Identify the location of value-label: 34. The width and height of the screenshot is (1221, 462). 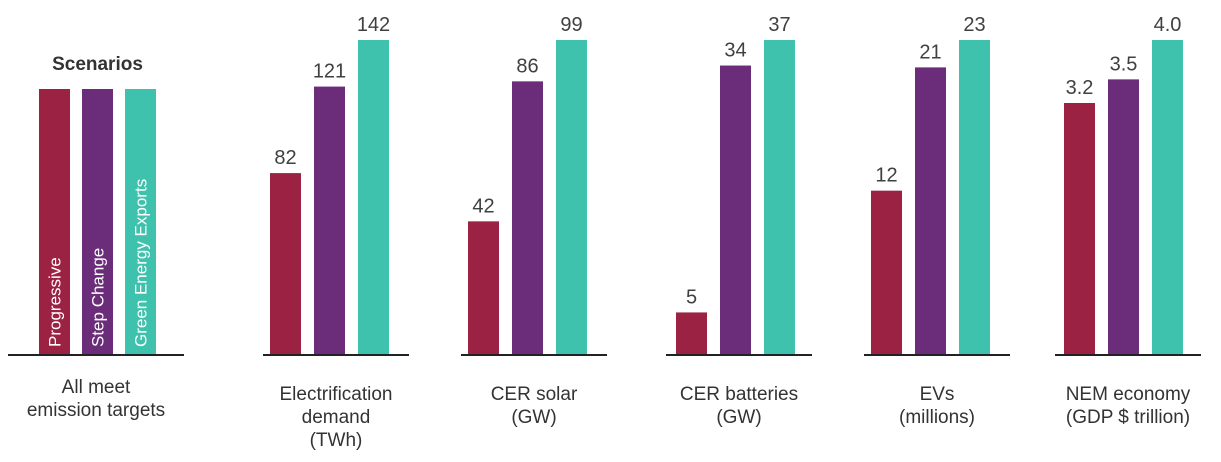
(735, 51).